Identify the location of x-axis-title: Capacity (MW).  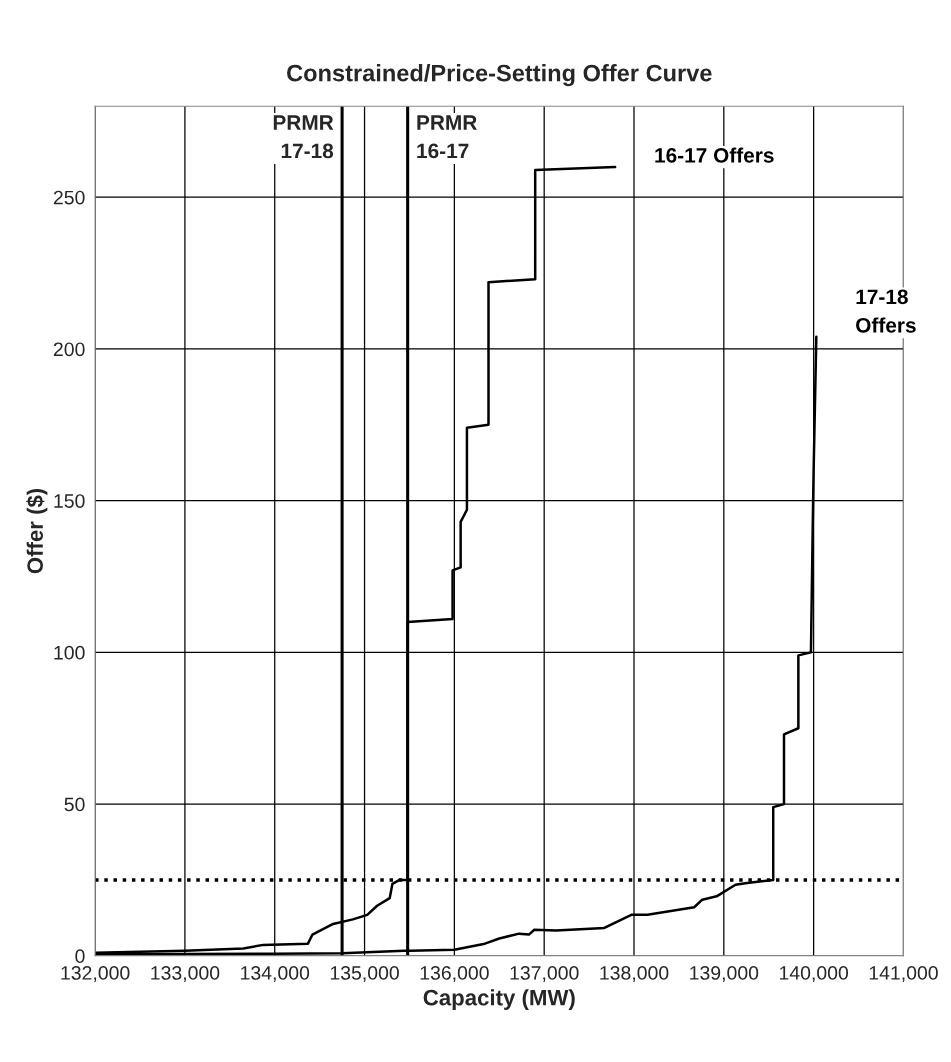
(499, 999).